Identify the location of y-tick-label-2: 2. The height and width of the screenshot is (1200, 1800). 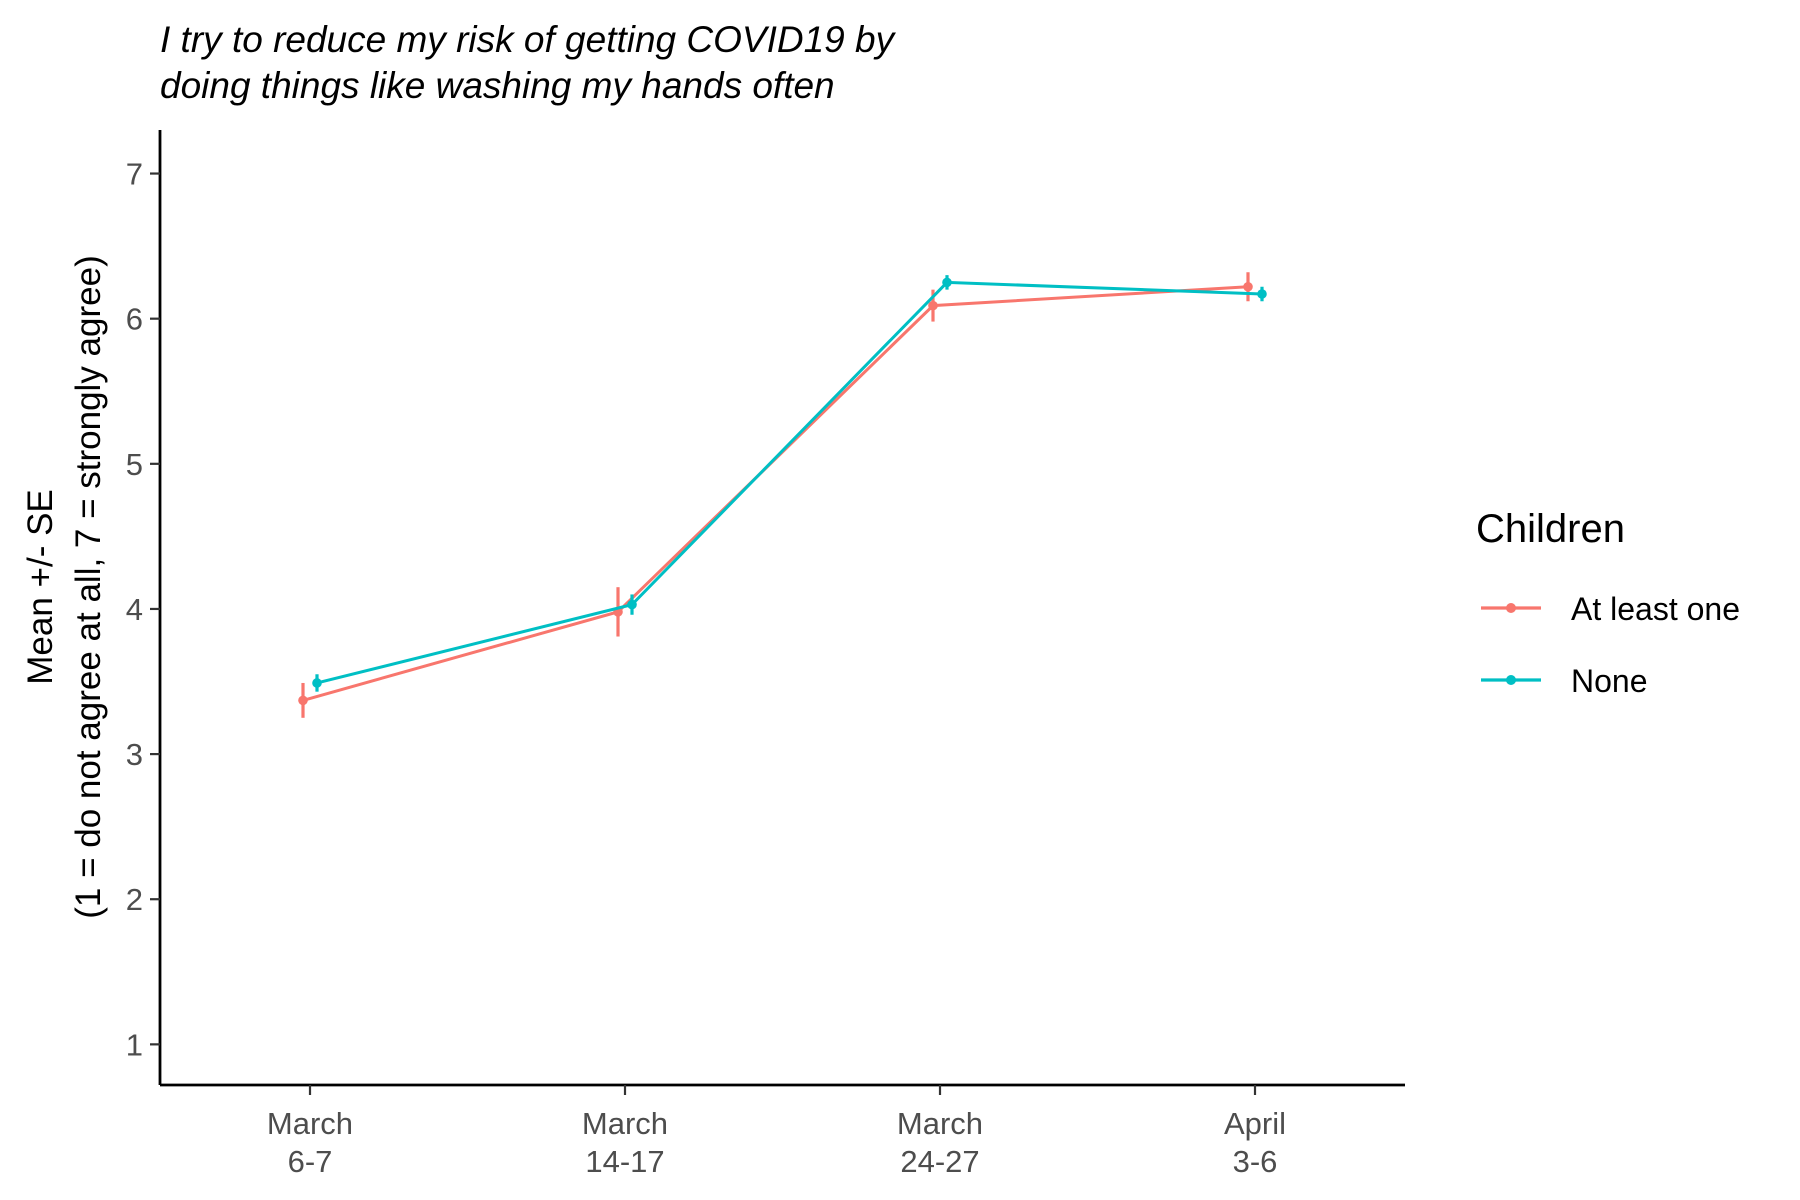
(134, 899).